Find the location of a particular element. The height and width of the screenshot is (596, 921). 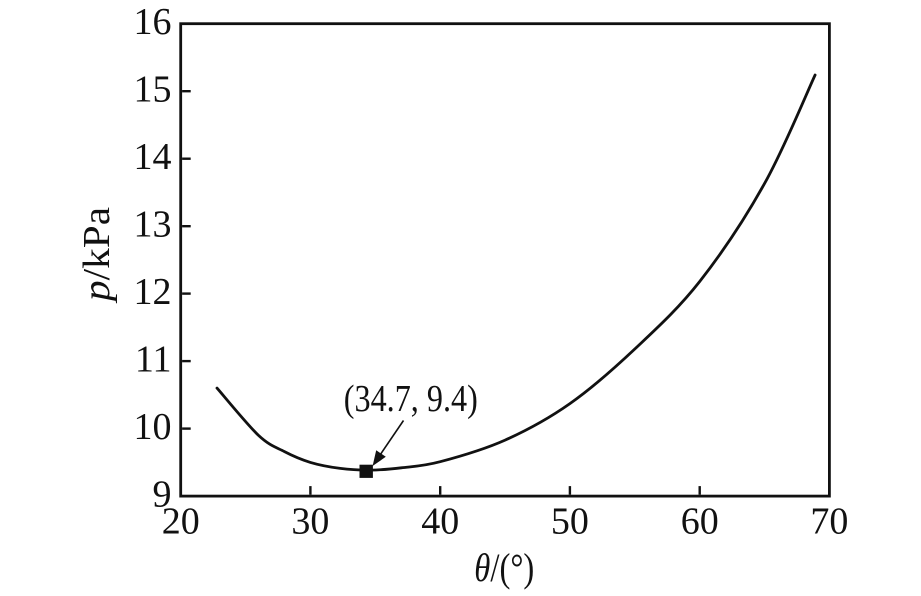

svg-text: 9 is located at coordinates (162, 494).